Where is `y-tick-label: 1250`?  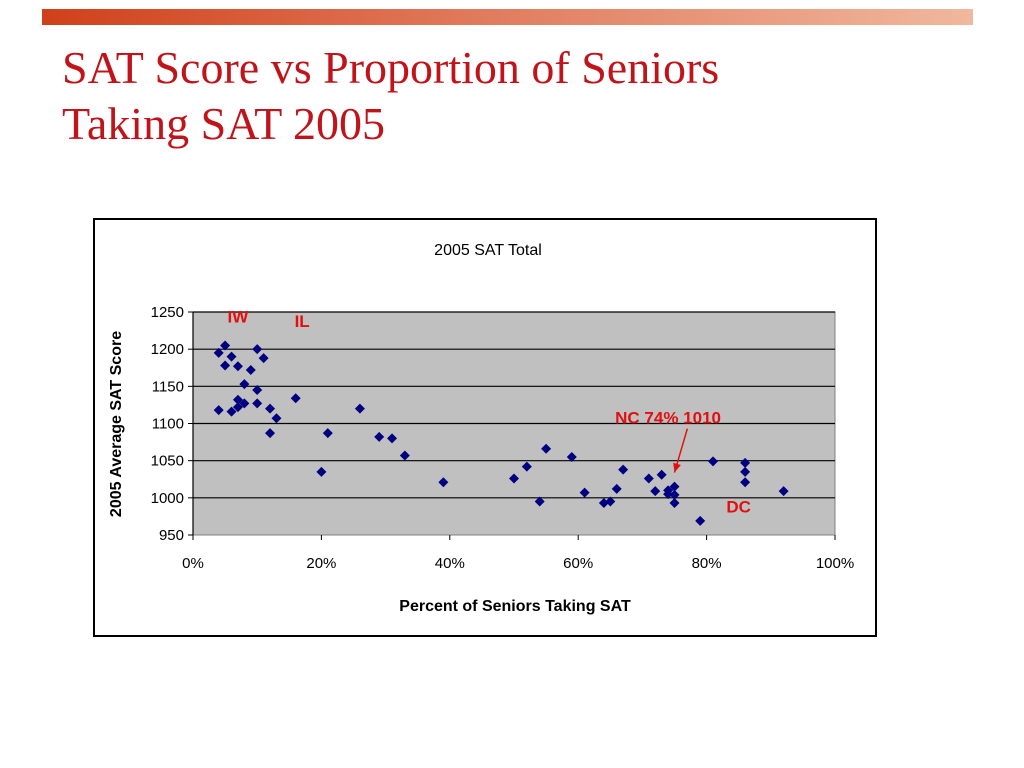 y-tick-label: 1250 is located at coordinates (167, 312).